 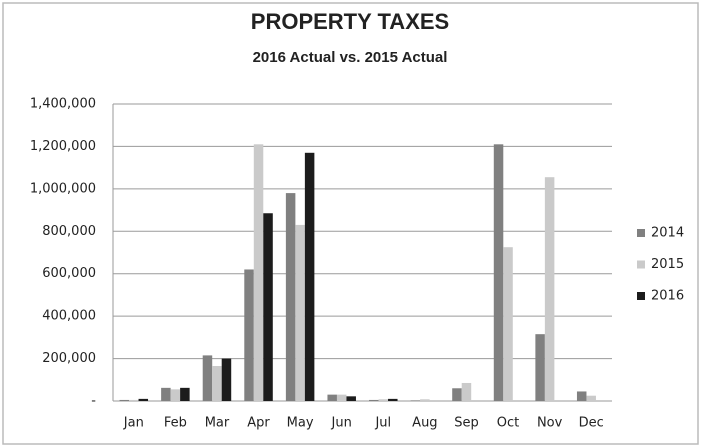 I want to click on x-tick-label: Nov, so click(x=550, y=423).